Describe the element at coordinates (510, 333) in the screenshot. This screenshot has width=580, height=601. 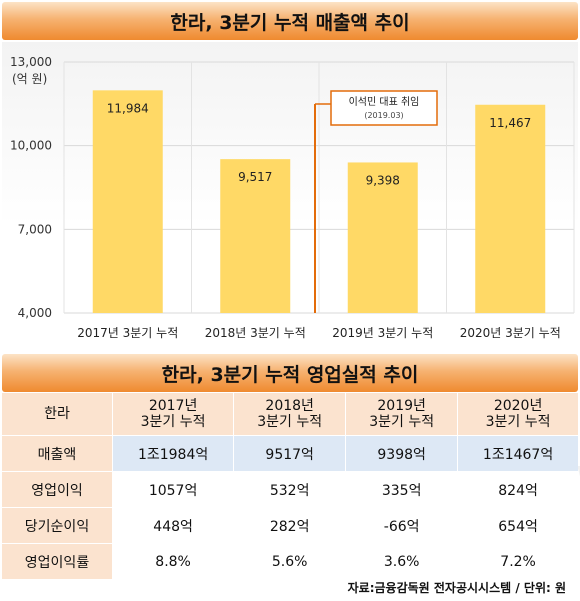
I see `x-category-label: 2020년 3분기 누적` at that location.